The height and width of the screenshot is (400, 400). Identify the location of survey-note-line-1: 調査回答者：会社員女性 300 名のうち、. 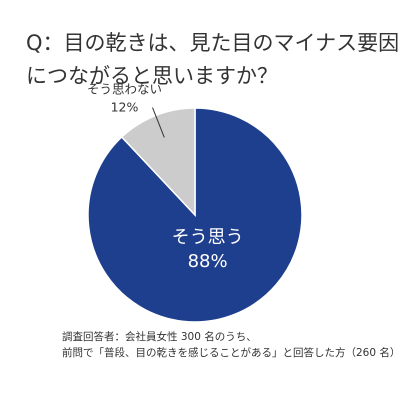
(159, 337).